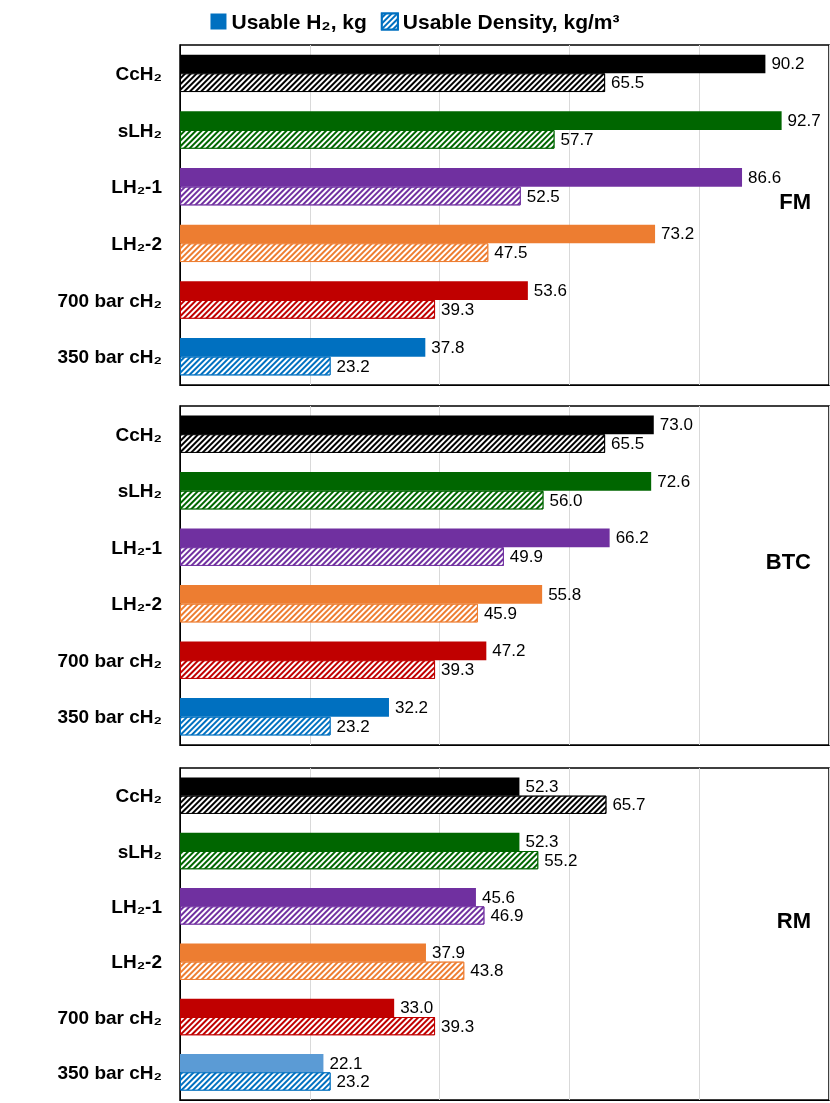 Image resolution: width=830 pixels, height=1103 pixels. Describe the element at coordinates (550, 291) in the screenshot. I see `data-label: 53.6` at that location.